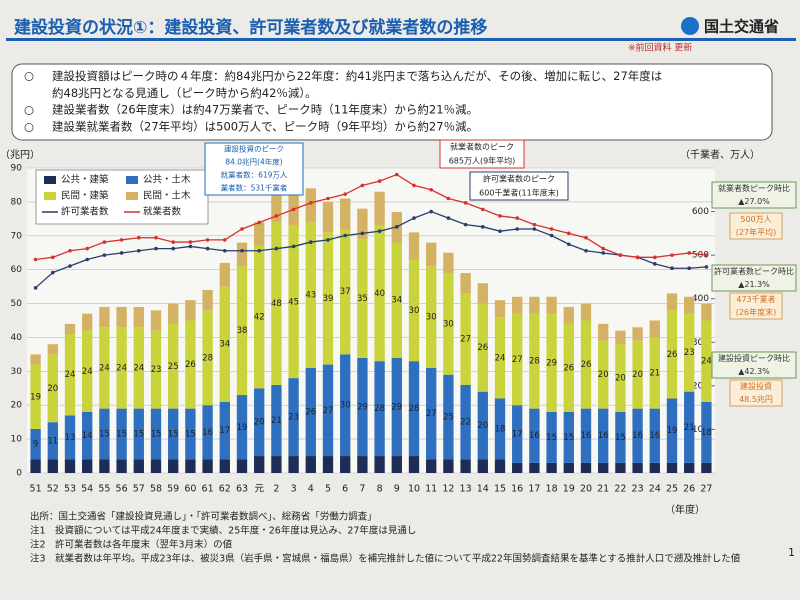  I want to click on data-label: 26, so click(482, 348).